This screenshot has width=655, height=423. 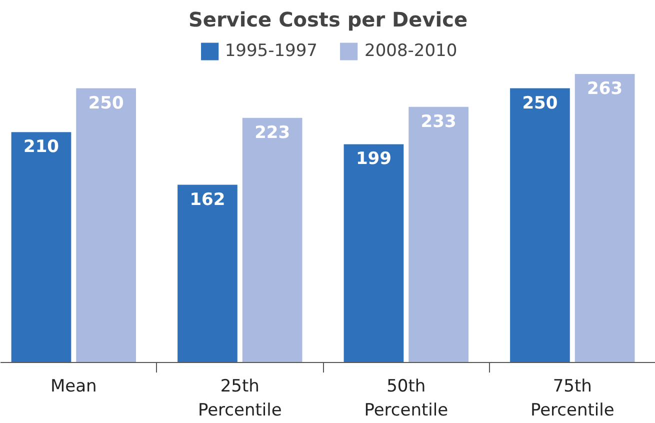 What do you see at coordinates (406, 398) in the screenshot?
I see `x-tick-label: 50th Percentile` at bounding box center [406, 398].